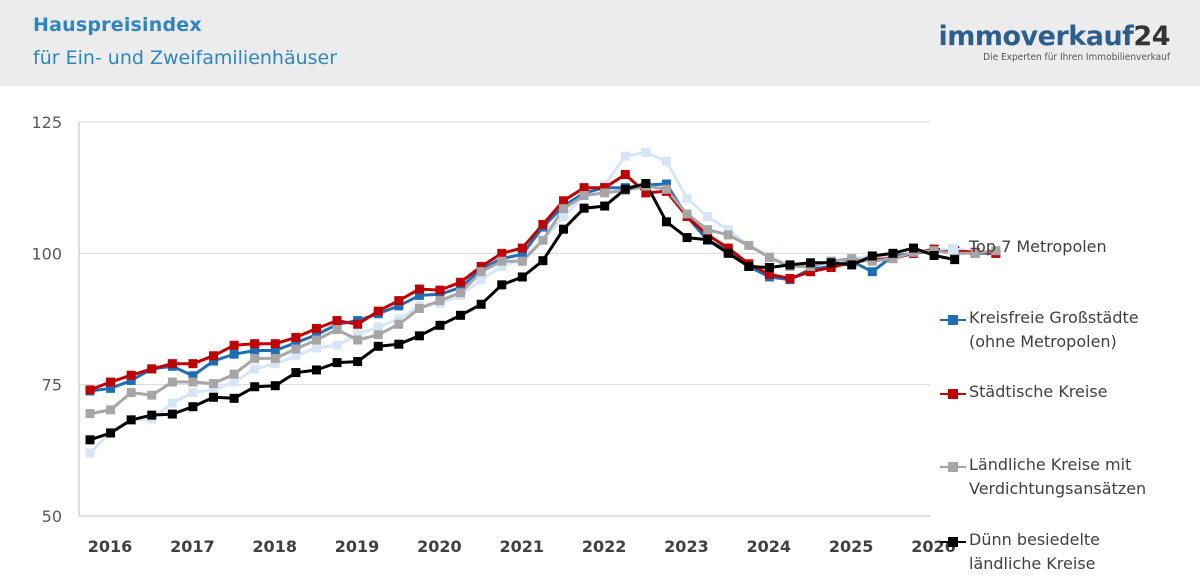 This screenshot has width=1200, height=576. I want to click on legend-item: Städtische Kreise, so click(1024, 393).